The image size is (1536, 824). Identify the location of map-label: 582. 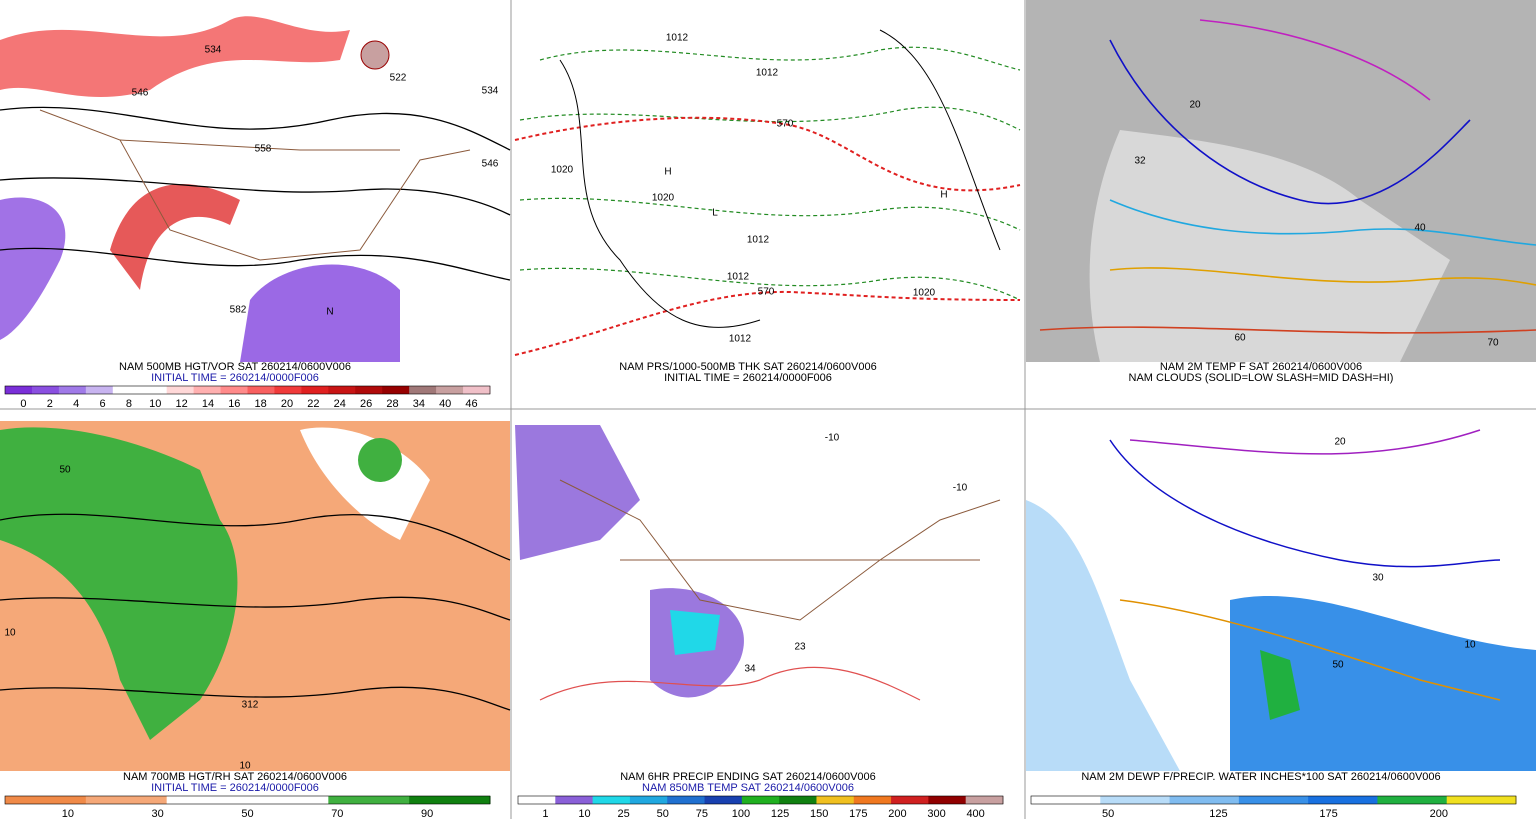
(238, 310).